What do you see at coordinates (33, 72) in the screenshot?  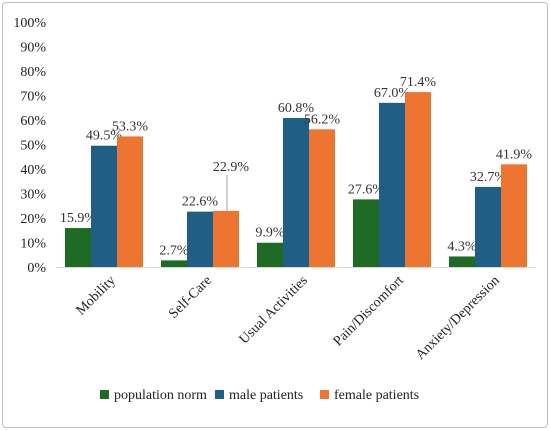 I see `y-tick-label: 80%` at bounding box center [33, 72].